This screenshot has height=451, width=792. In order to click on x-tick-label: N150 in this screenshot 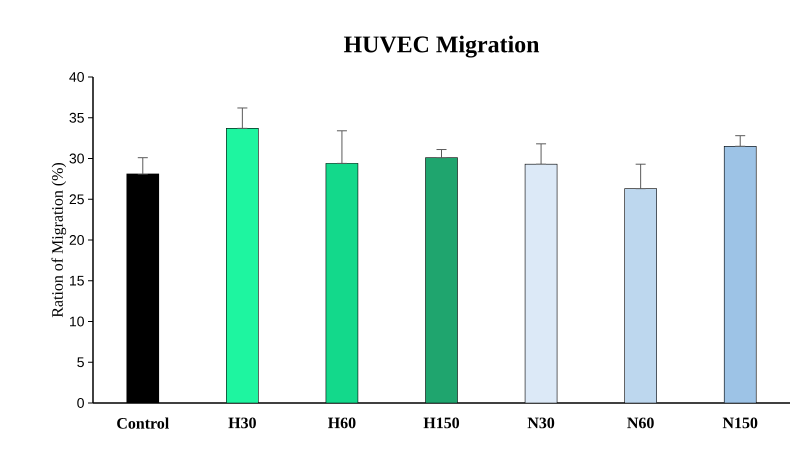, I will do `click(740, 423)`.